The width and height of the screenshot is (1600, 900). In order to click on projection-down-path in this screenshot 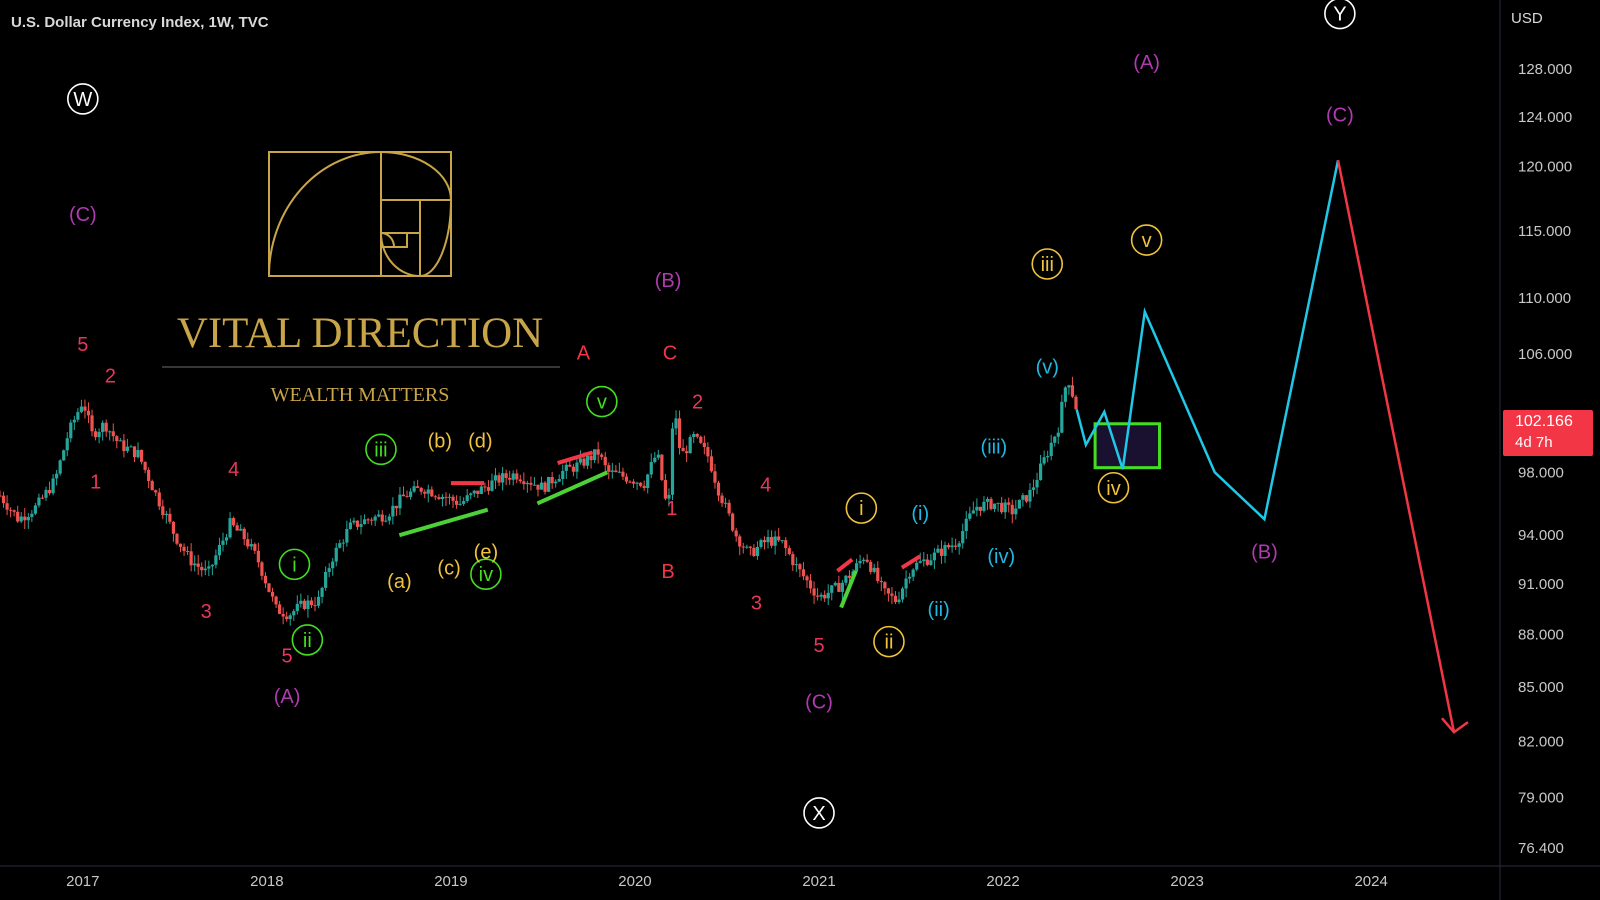, I will do `click(1396, 446)`.